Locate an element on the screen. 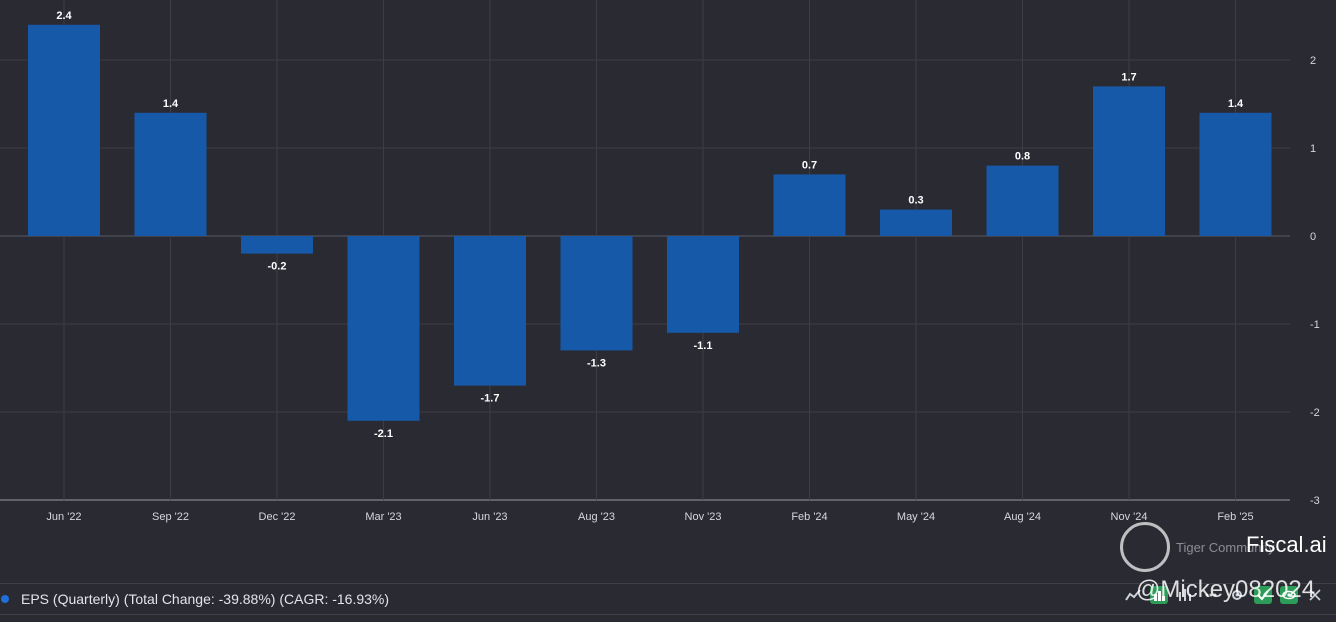 Image resolution: width=1336 pixels, height=622 pixels. bar-value-label: 1.7 is located at coordinates (1128, 77).